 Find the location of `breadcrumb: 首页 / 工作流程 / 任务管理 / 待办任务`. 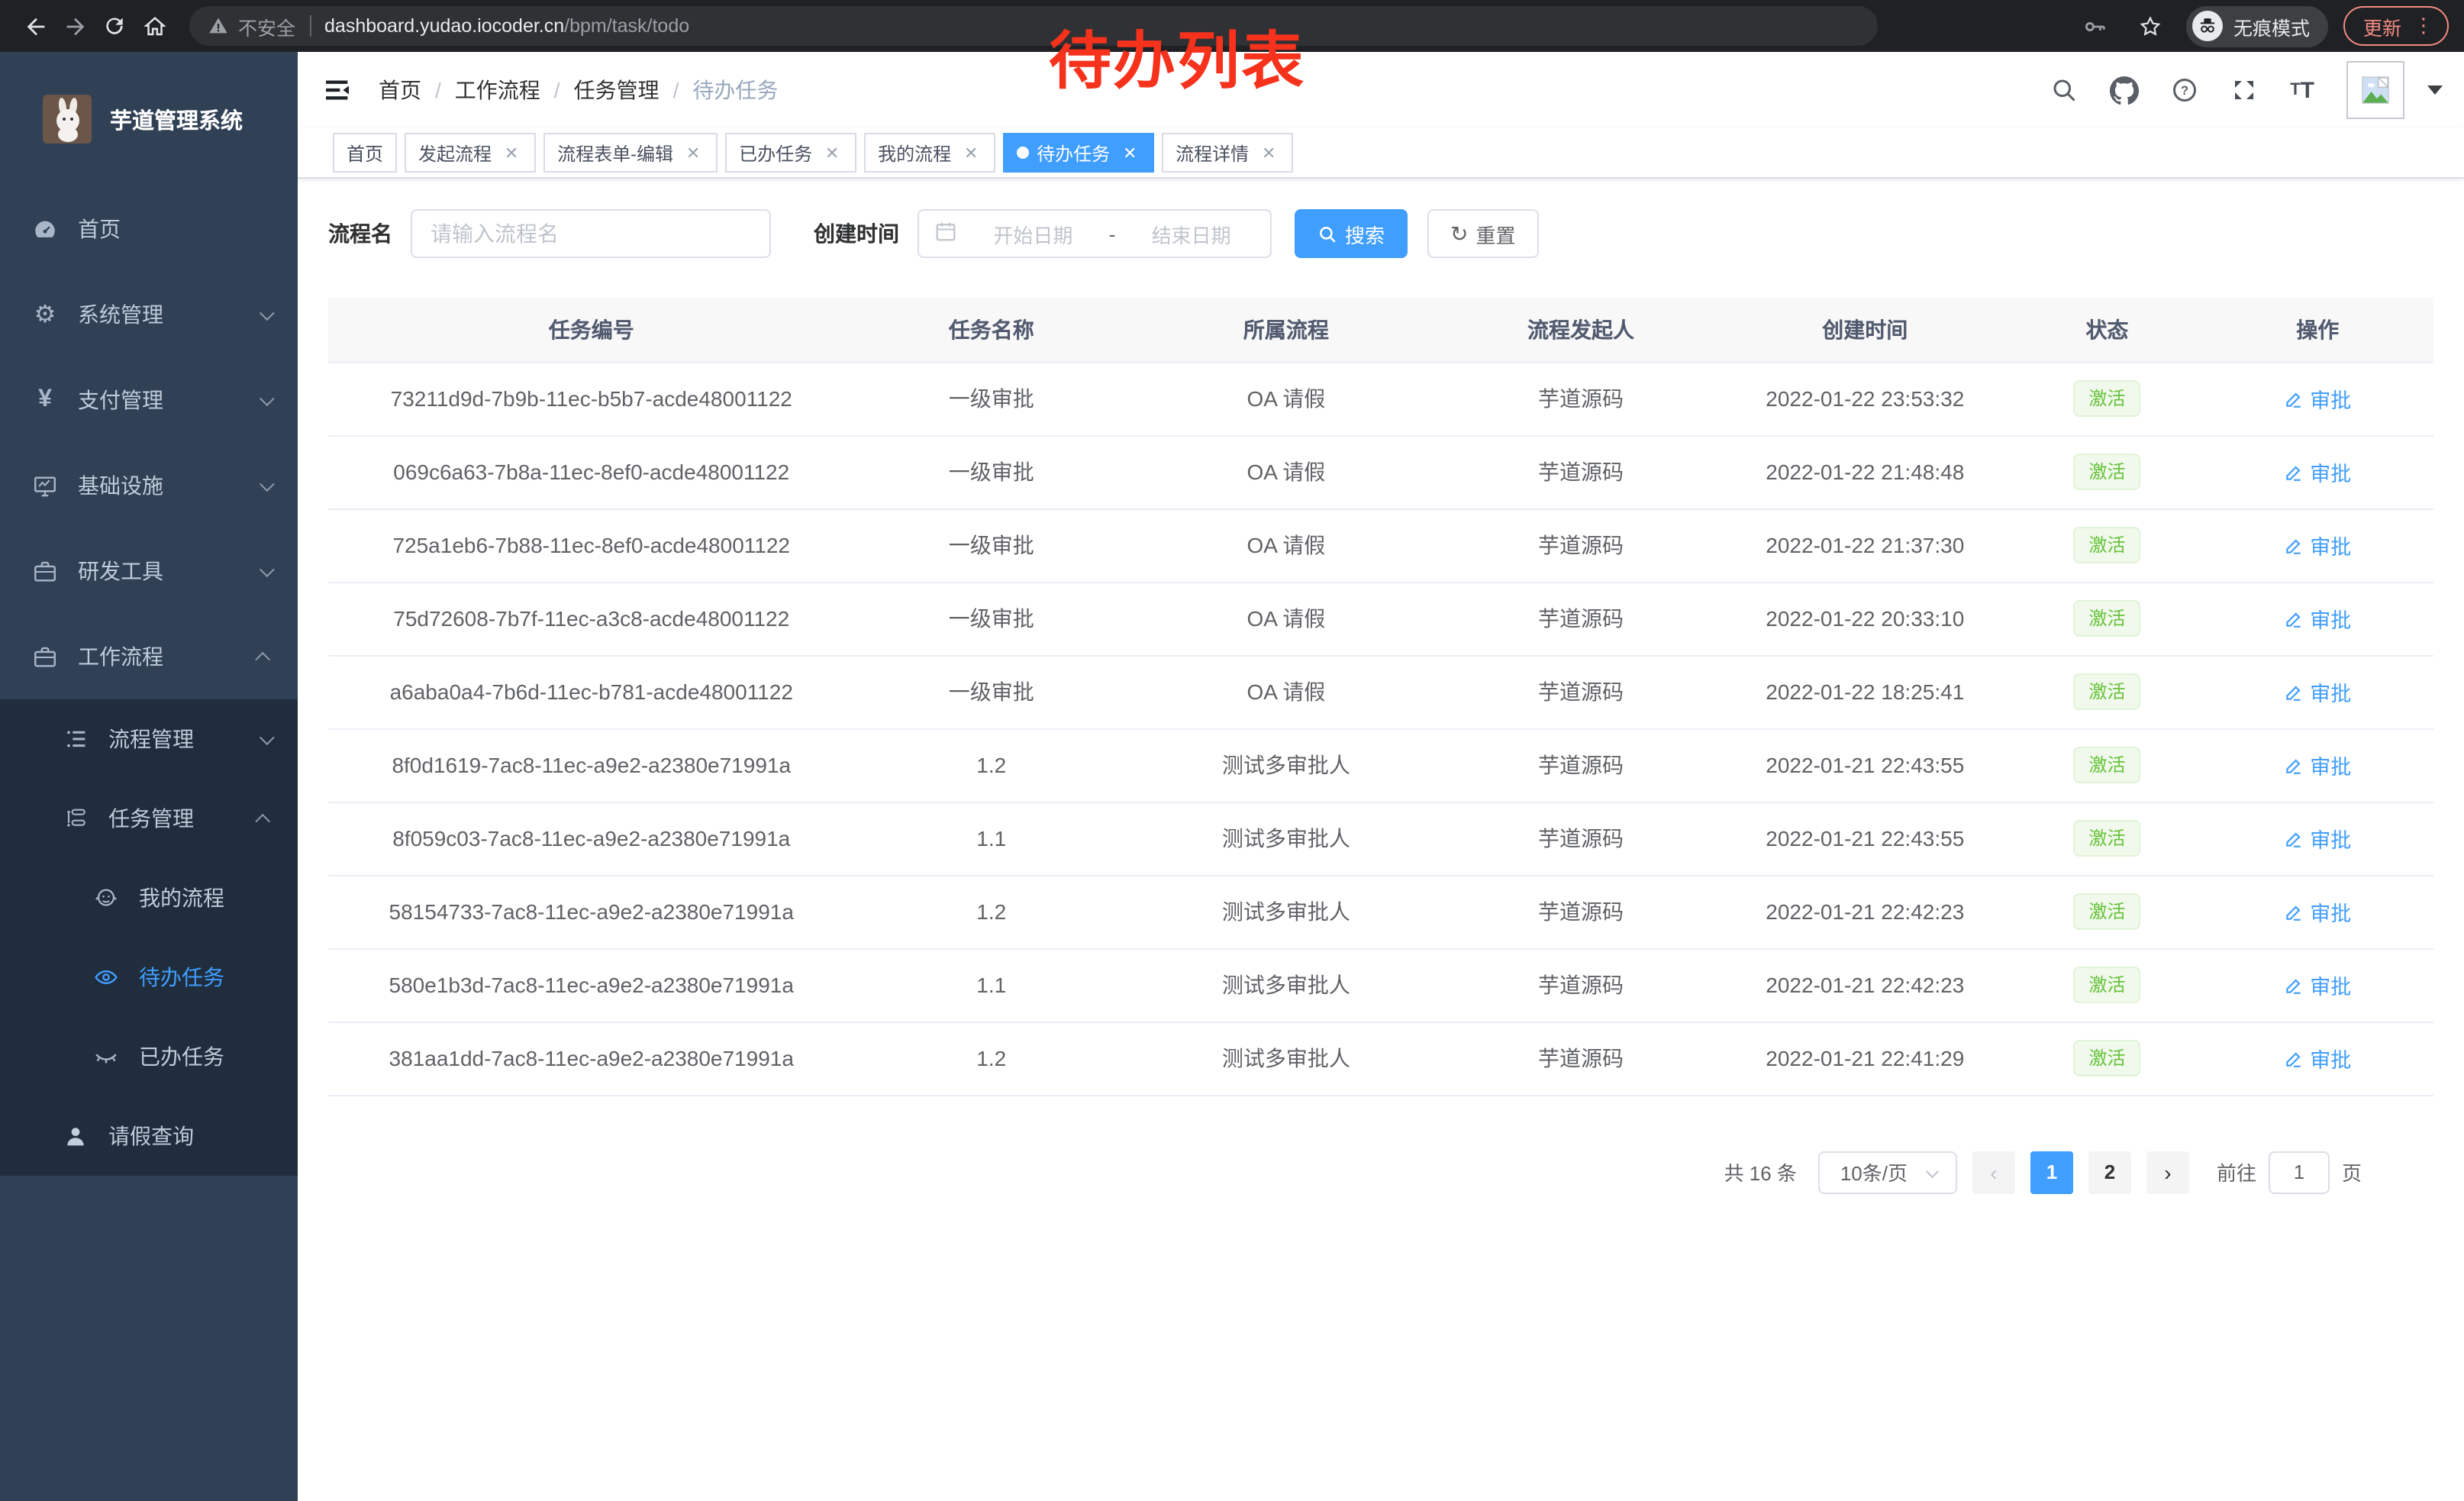

breadcrumb: 首页 / 工作流程 / 任务管理 / 待办任务 is located at coordinates (579, 90).